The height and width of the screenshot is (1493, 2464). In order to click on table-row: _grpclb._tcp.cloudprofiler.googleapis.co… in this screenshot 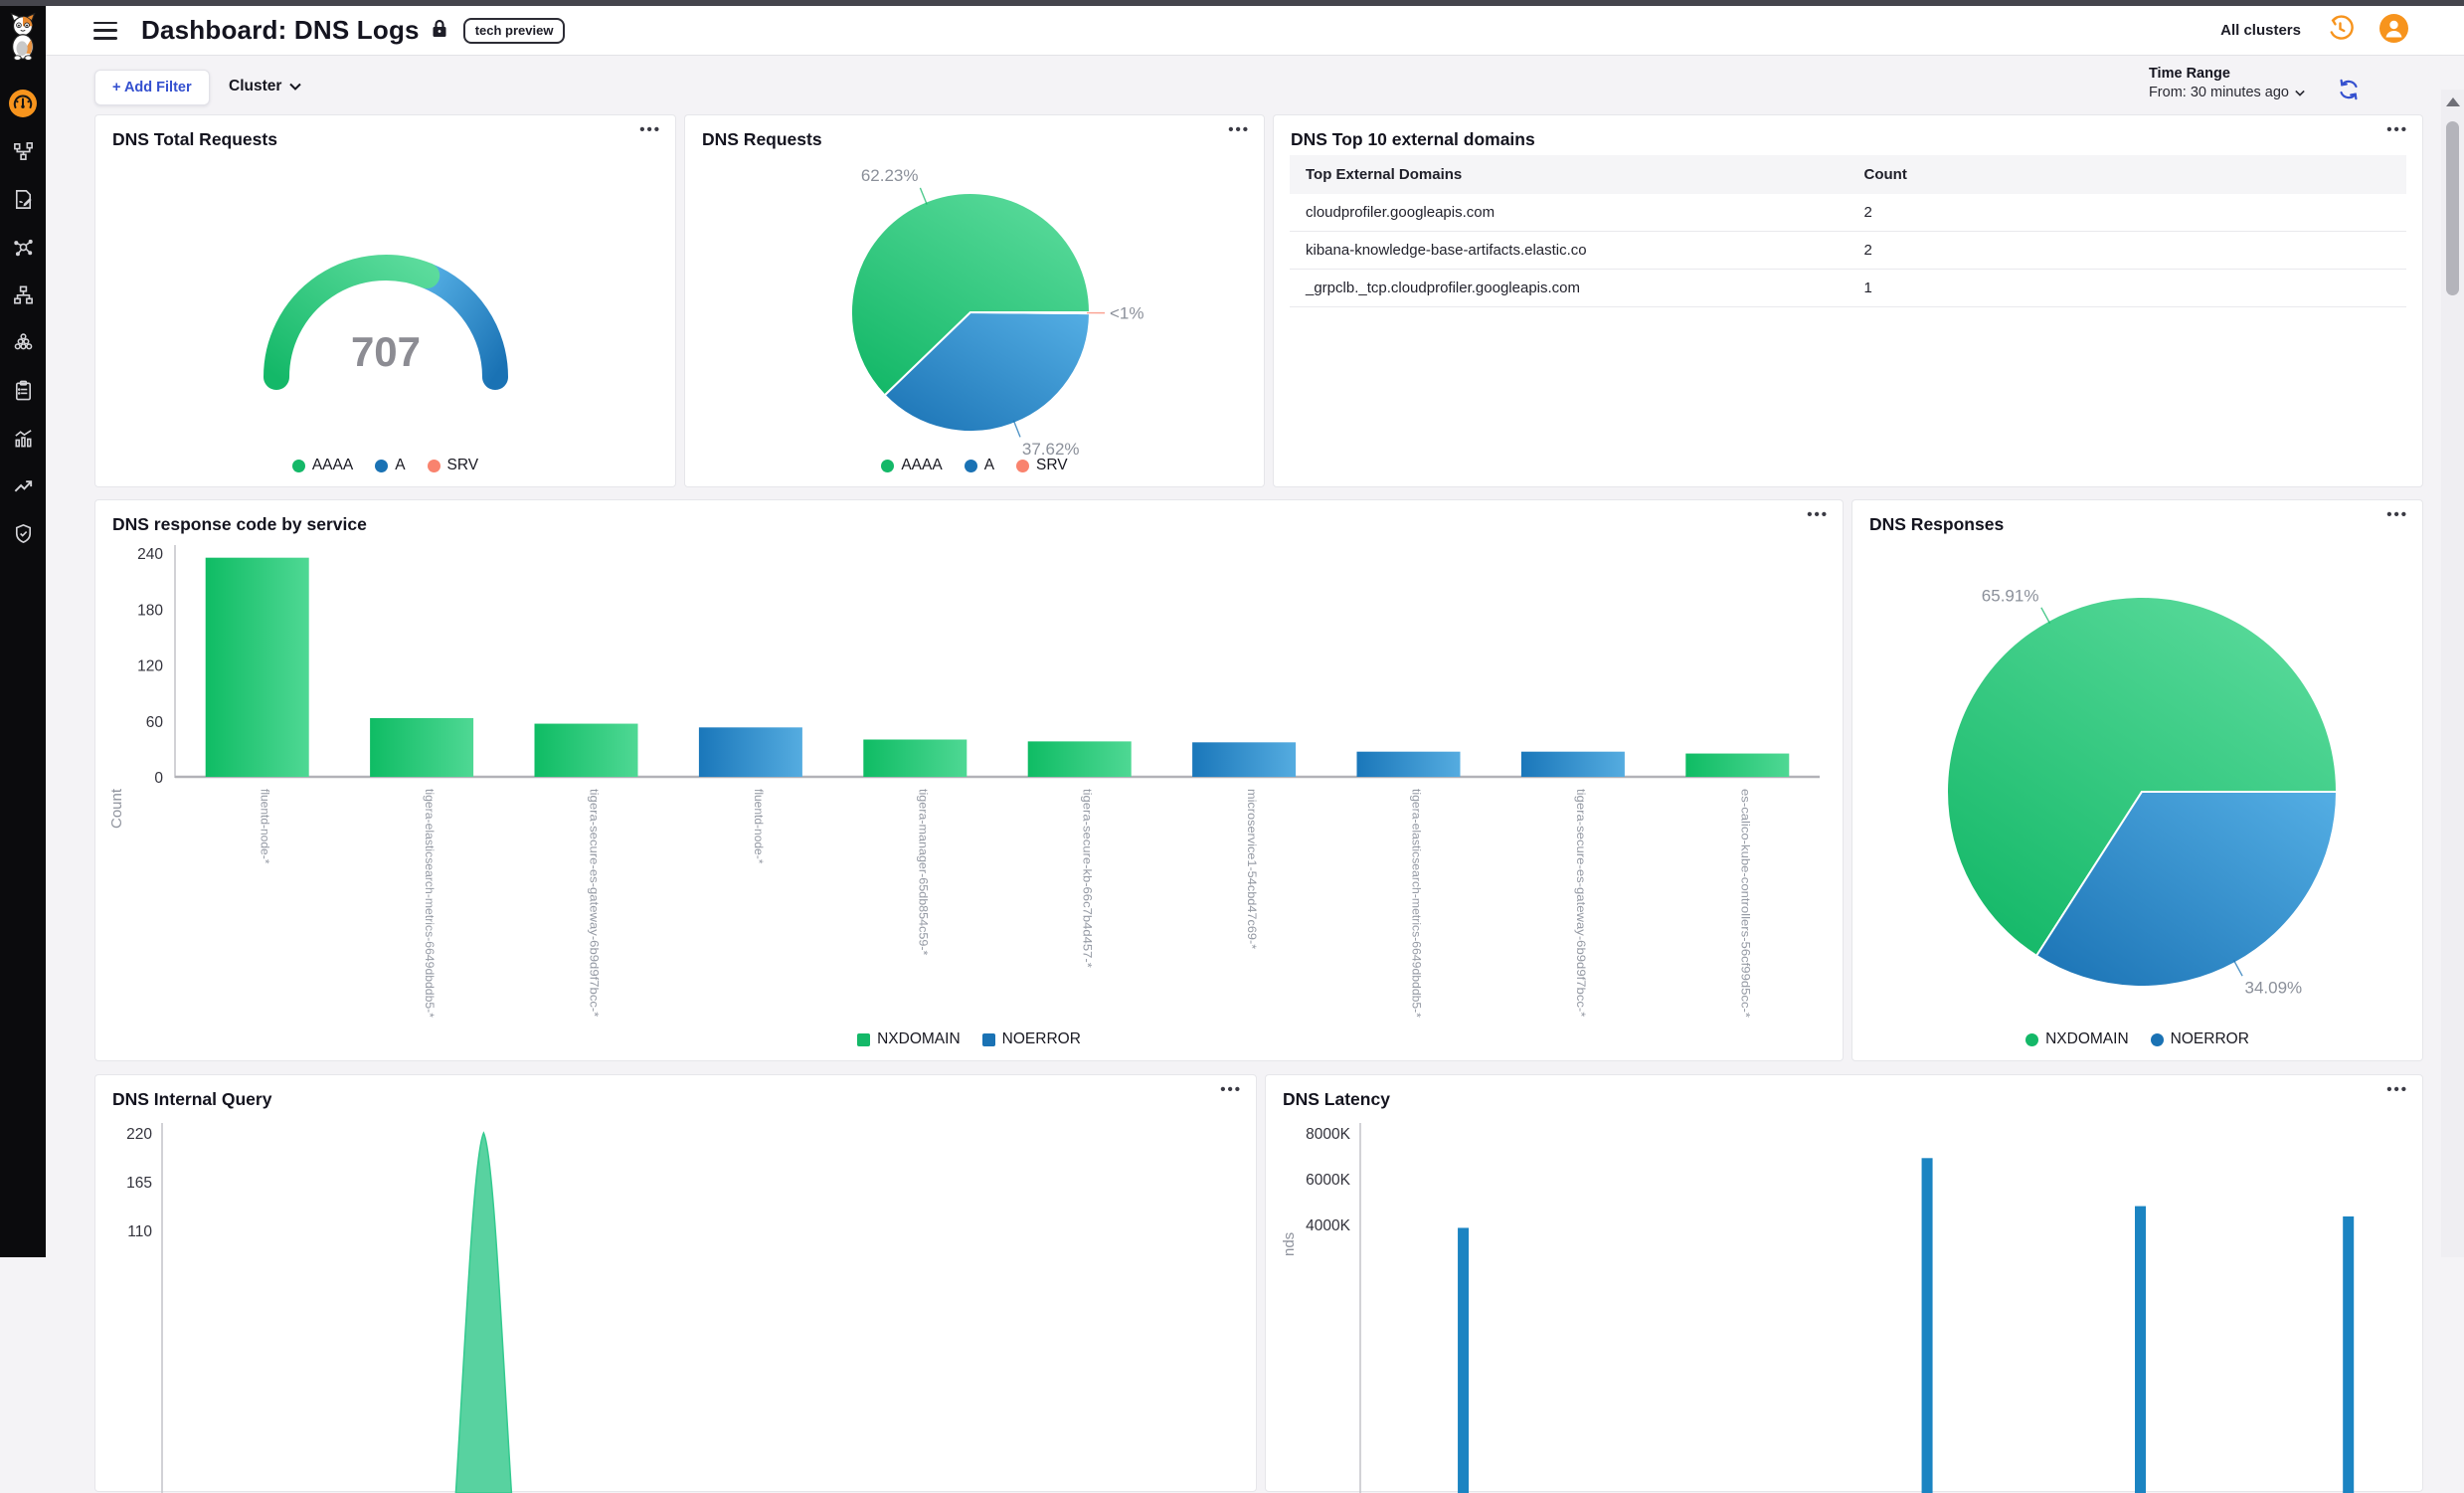, I will do `click(1848, 288)`.